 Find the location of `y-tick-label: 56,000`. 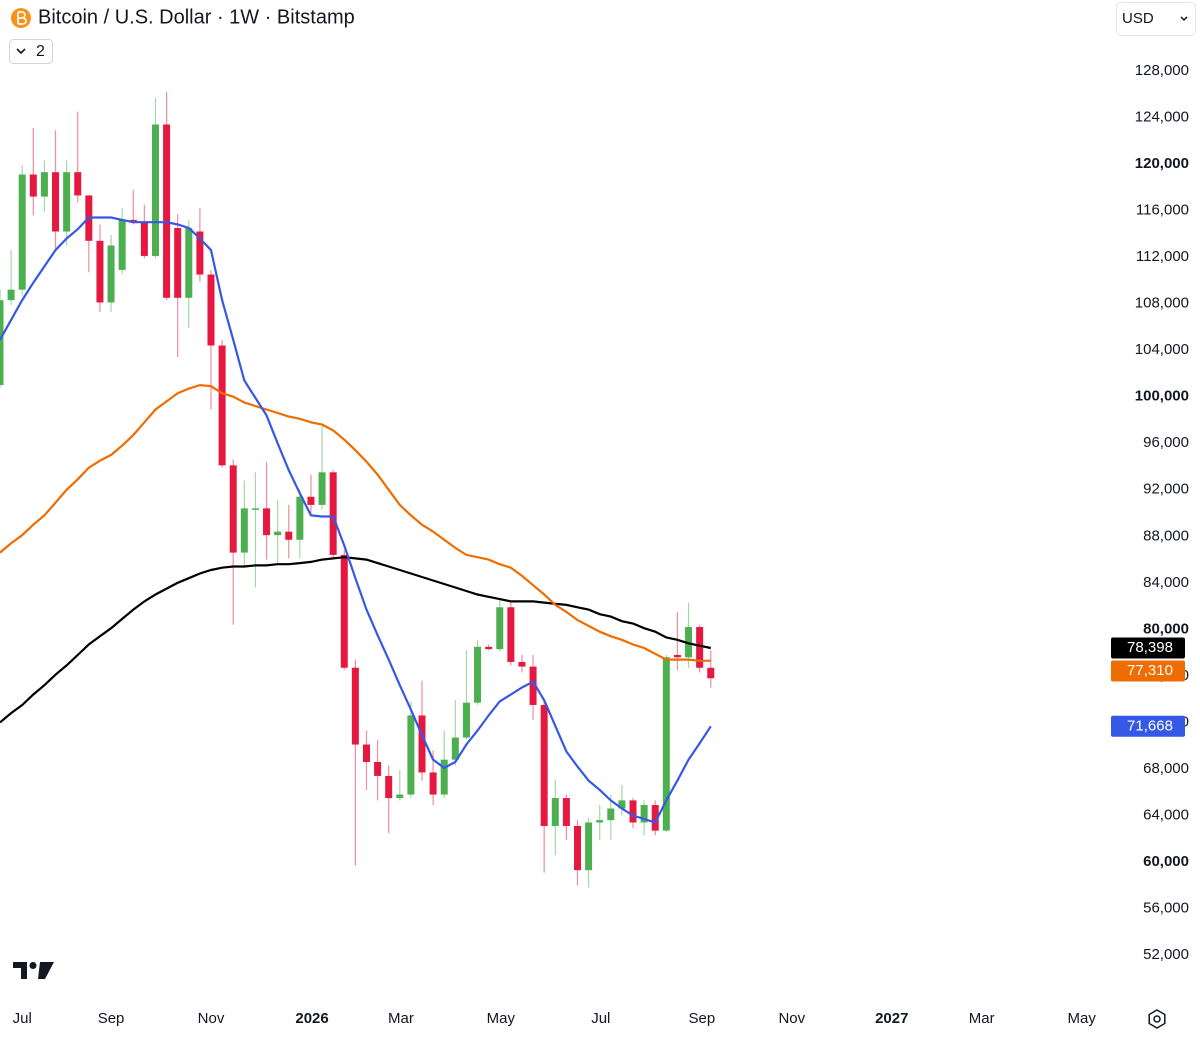

y-tick-label: 56,000 is located at coordinates (1166, 908).